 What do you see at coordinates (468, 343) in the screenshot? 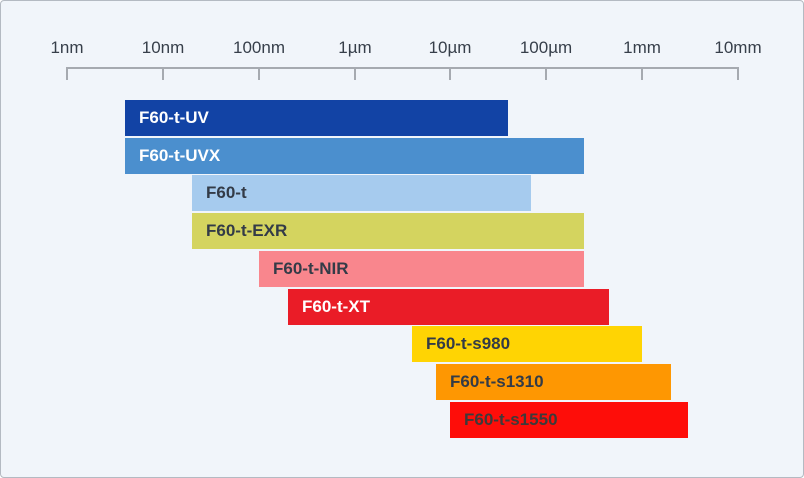
I see `range-bar-label: F60-t-s980` at bounding box center [468, 343].